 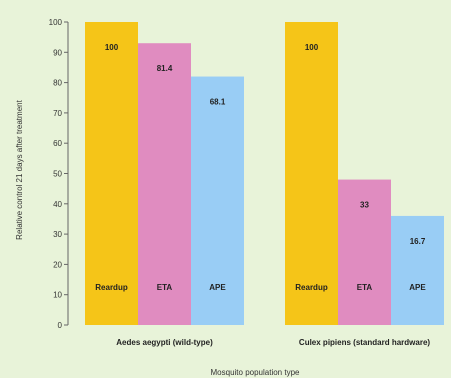 I want to click on y-tick-label: 80, so click(x=57, y=83).